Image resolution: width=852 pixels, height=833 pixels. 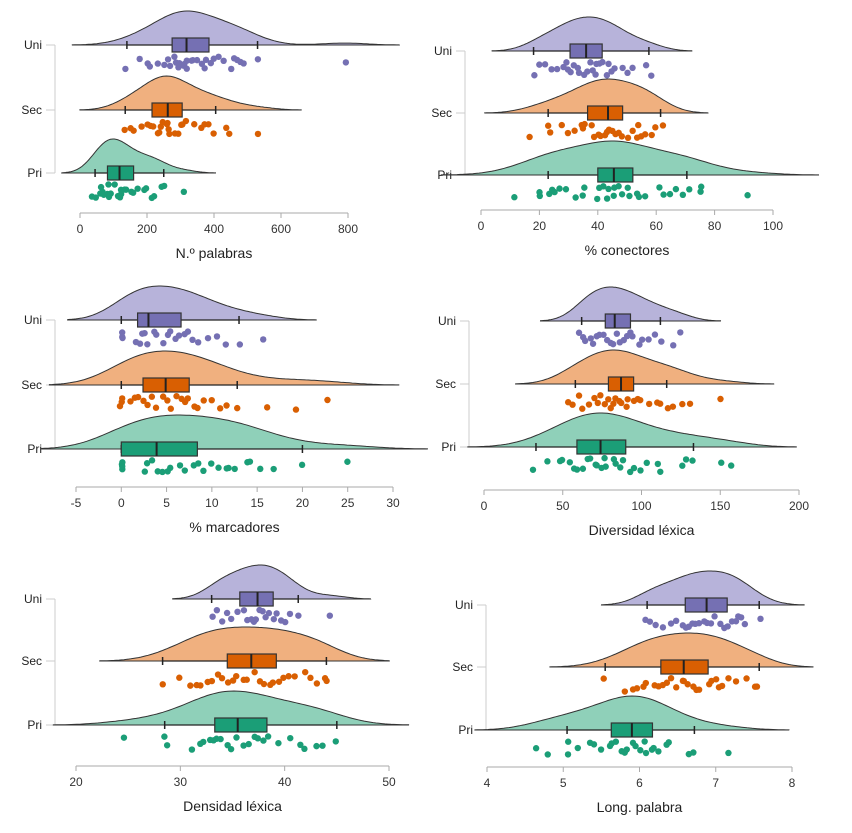 What do you see at coordinates (214, 253) in the screenshot?
I see `x-axis-title: N.º palabras` at bounding box center [214, 253].